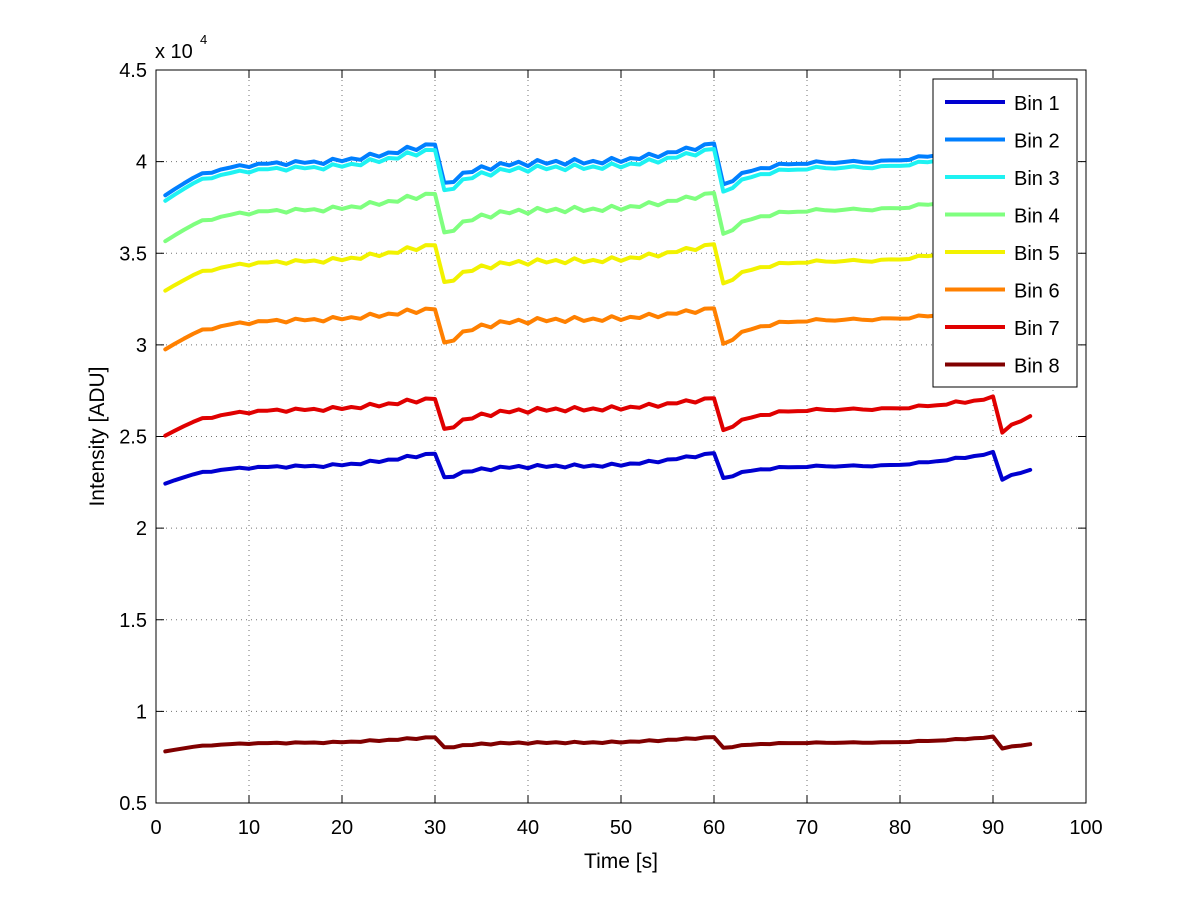 This screenshot has width=1200, height=901. Describe the element at coordinates (133, 254) in the screenshot. I see `y-tick-label: 3.5` at that location.